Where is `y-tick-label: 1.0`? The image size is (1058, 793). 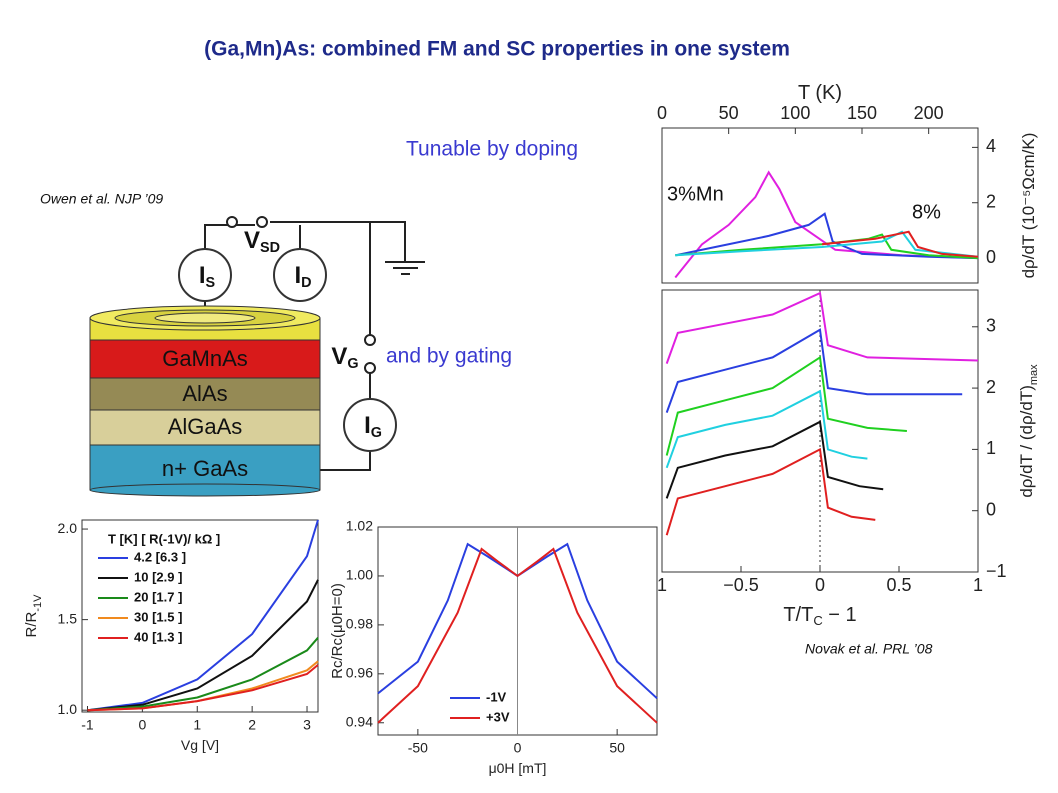 y-tick-label: 1.0 is located at coordinates (68, 709).